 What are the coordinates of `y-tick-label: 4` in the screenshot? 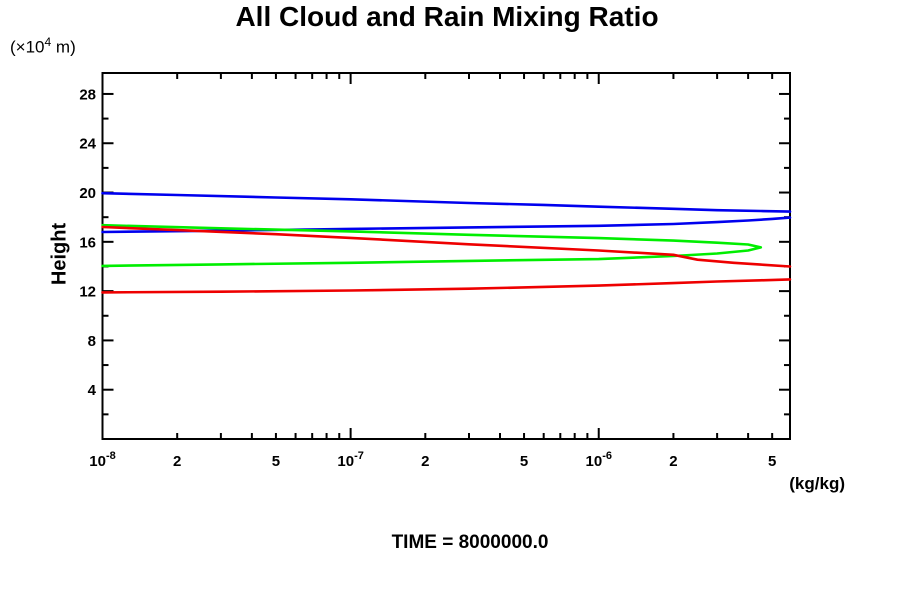 It's located at (92, 390).